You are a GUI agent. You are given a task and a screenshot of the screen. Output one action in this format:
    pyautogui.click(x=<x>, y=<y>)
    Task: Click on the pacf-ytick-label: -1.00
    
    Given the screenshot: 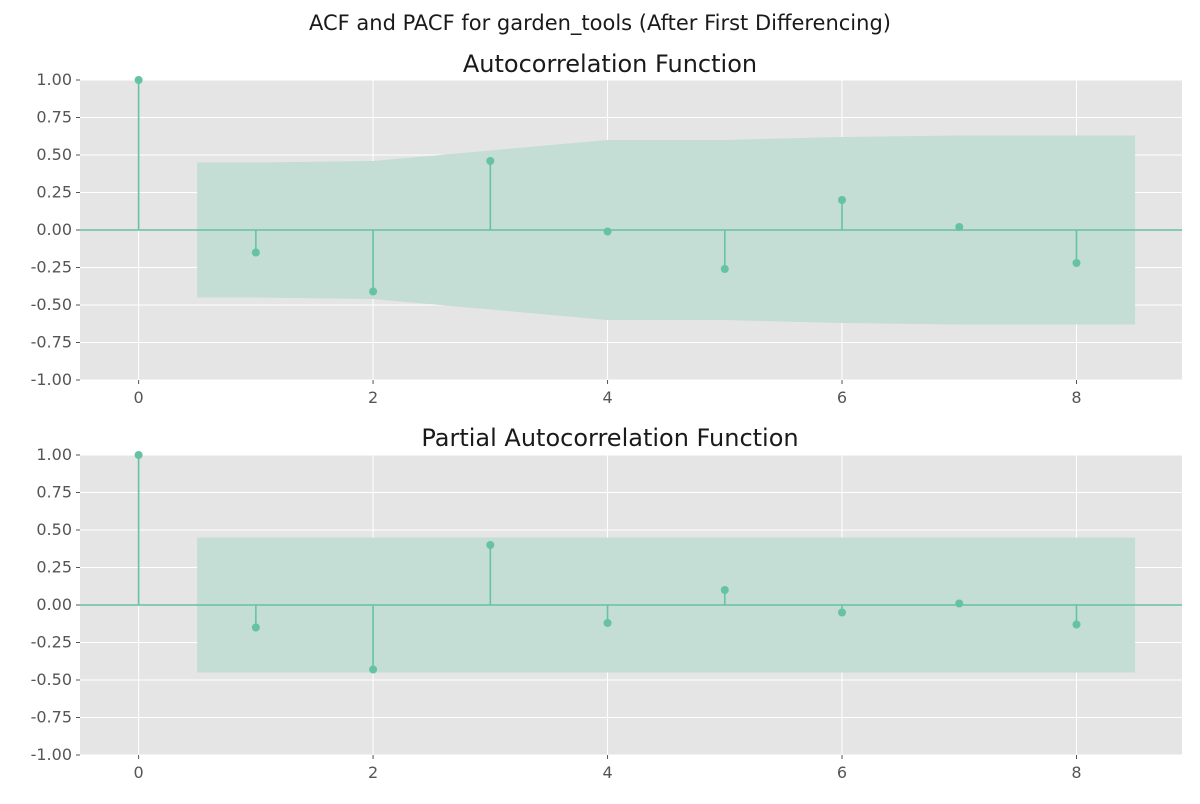 What is the action you would take?
    pyautogui.click(x=51, y=754)
    